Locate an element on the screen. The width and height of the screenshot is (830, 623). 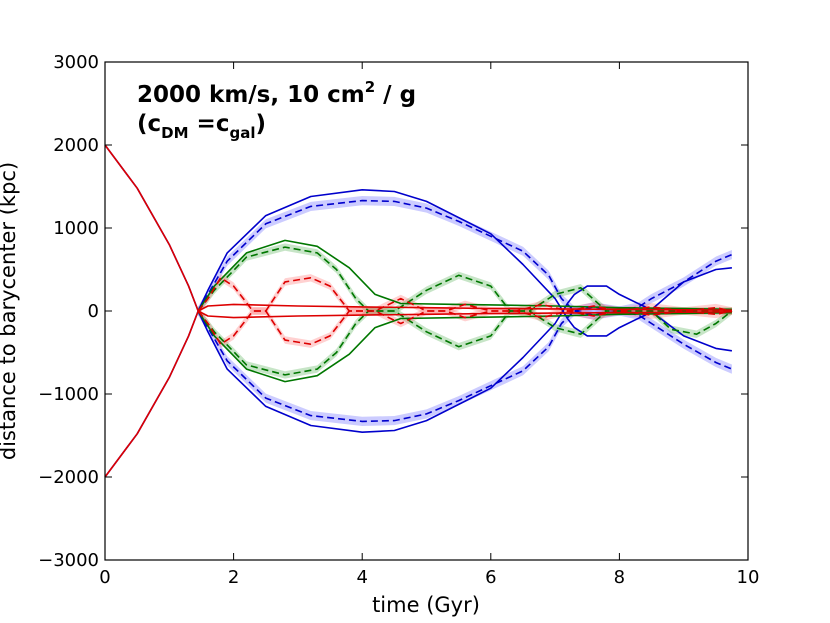
annotation-close: ) is located at coordinates (260, 124).